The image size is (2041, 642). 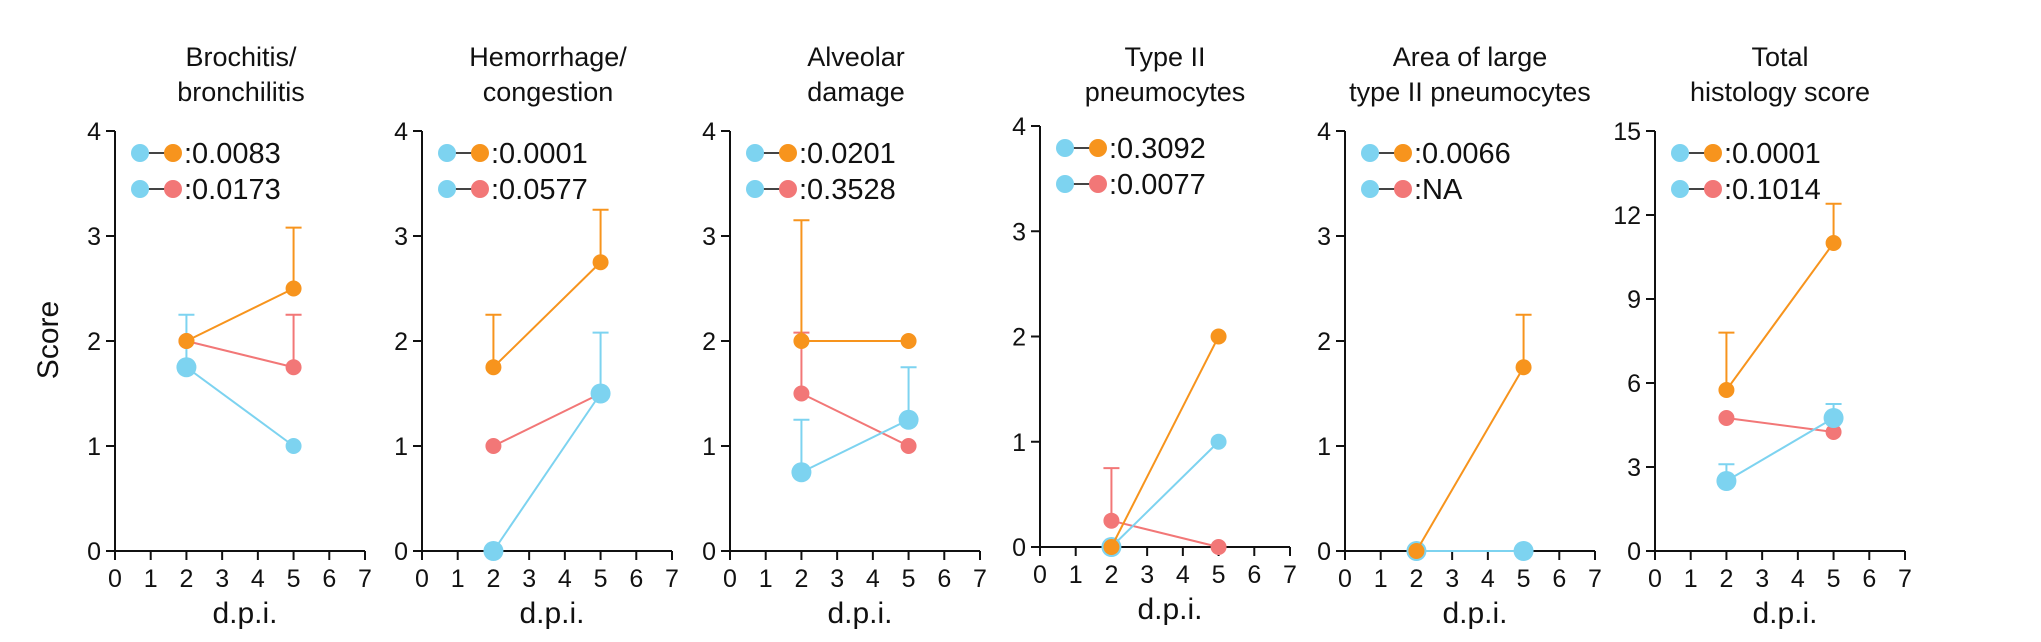 What do you see at coordinates (548, 92) in the screenshot?
I see `chart-title-line: congestion` at bounding box center [548, 92].